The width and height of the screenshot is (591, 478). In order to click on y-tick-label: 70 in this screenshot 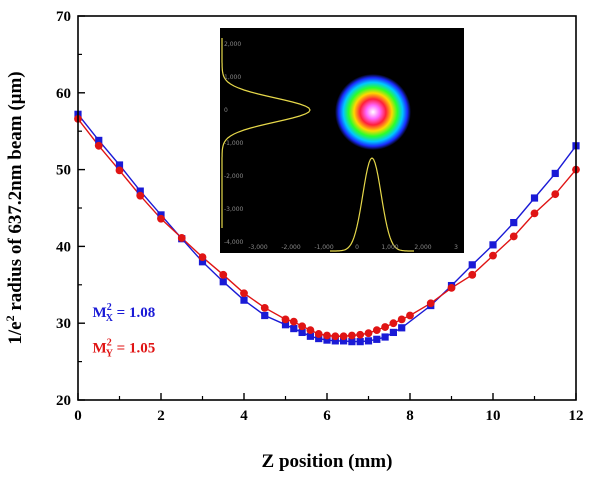, I will do `click(63, 17)`.